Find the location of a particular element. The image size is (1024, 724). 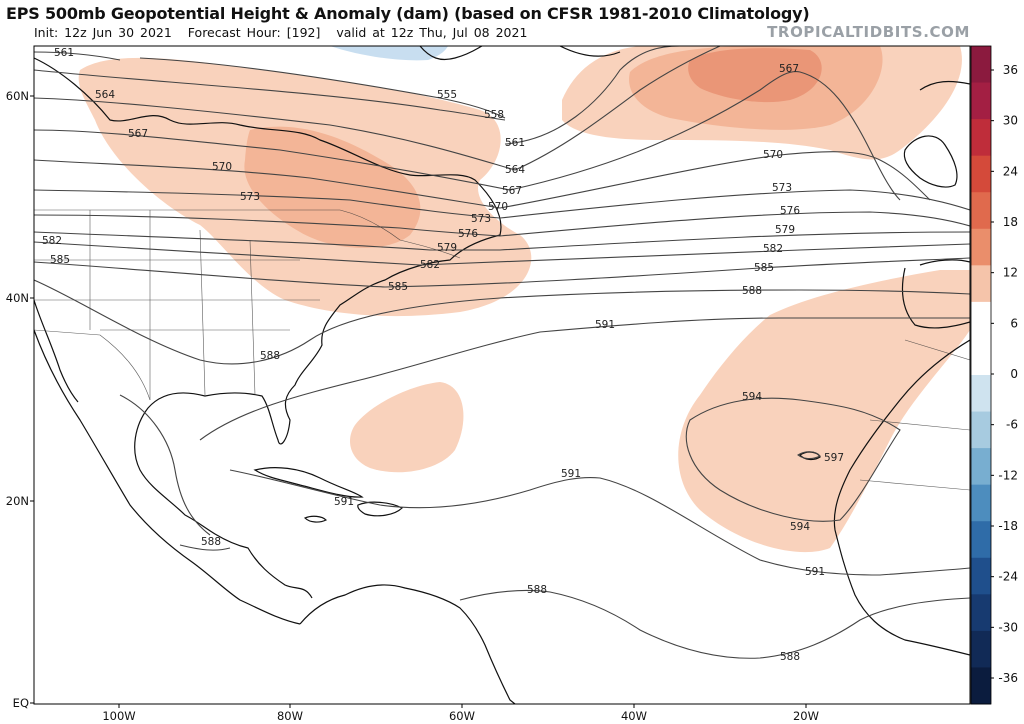

colorbar-tick-label: 0 is located at coordinates (1014, 374).